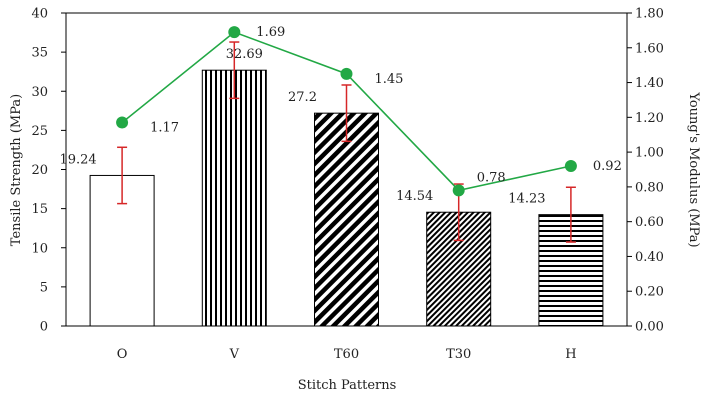 The image size is (702, 397). I want to click on y-axis-title: Tensile Strength (MPa), so click(16, 170).